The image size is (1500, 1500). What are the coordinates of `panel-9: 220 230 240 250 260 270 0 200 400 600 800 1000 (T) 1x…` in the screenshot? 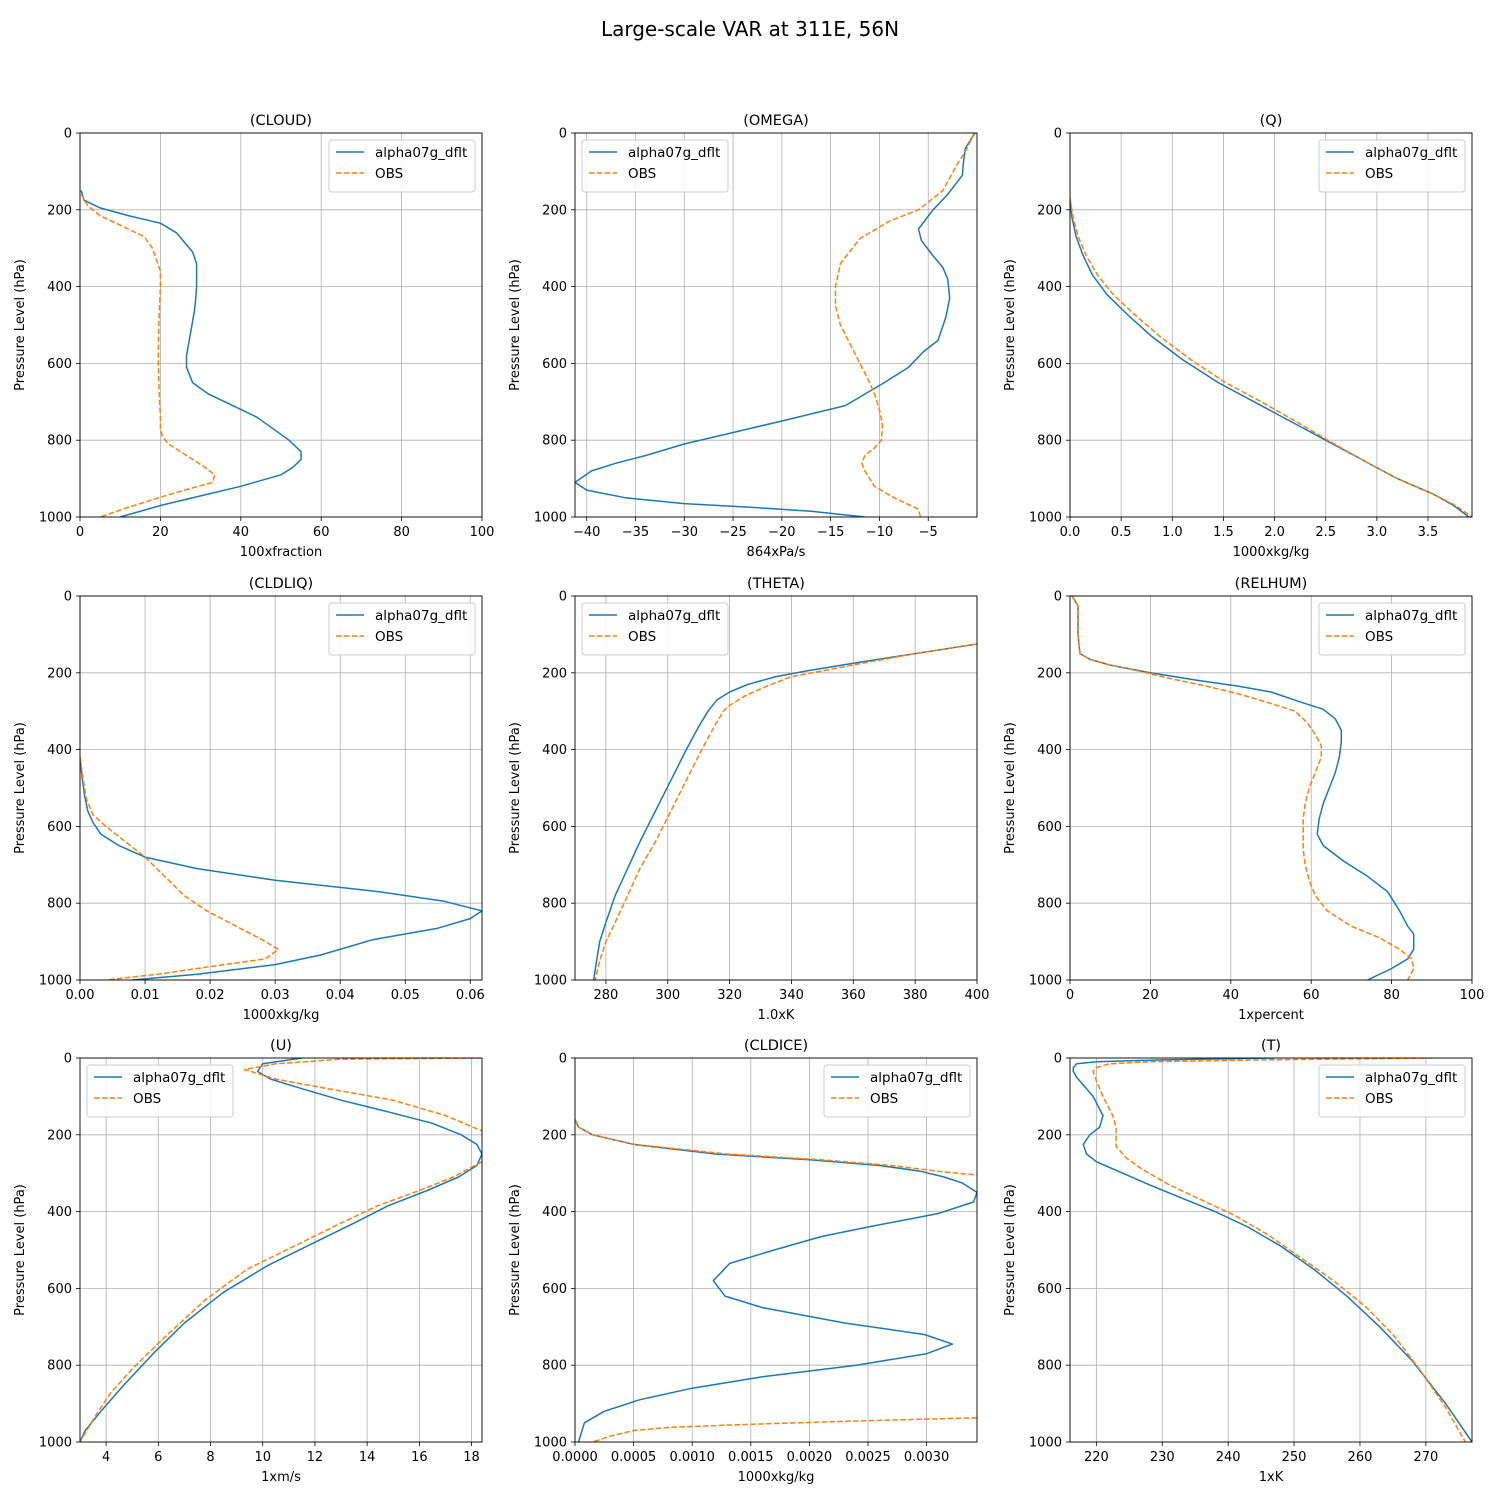 It's located at (1238, 1261).